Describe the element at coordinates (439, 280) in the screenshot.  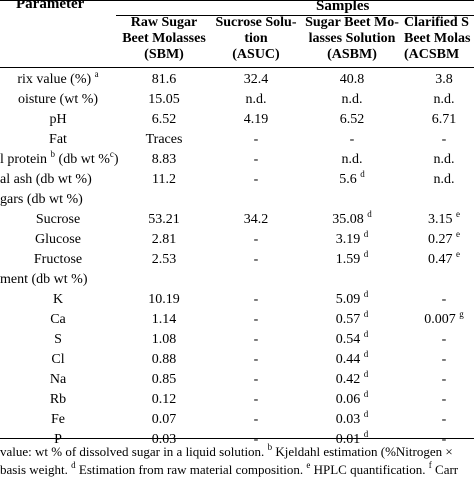
I see `cell-acsbm` at that location.